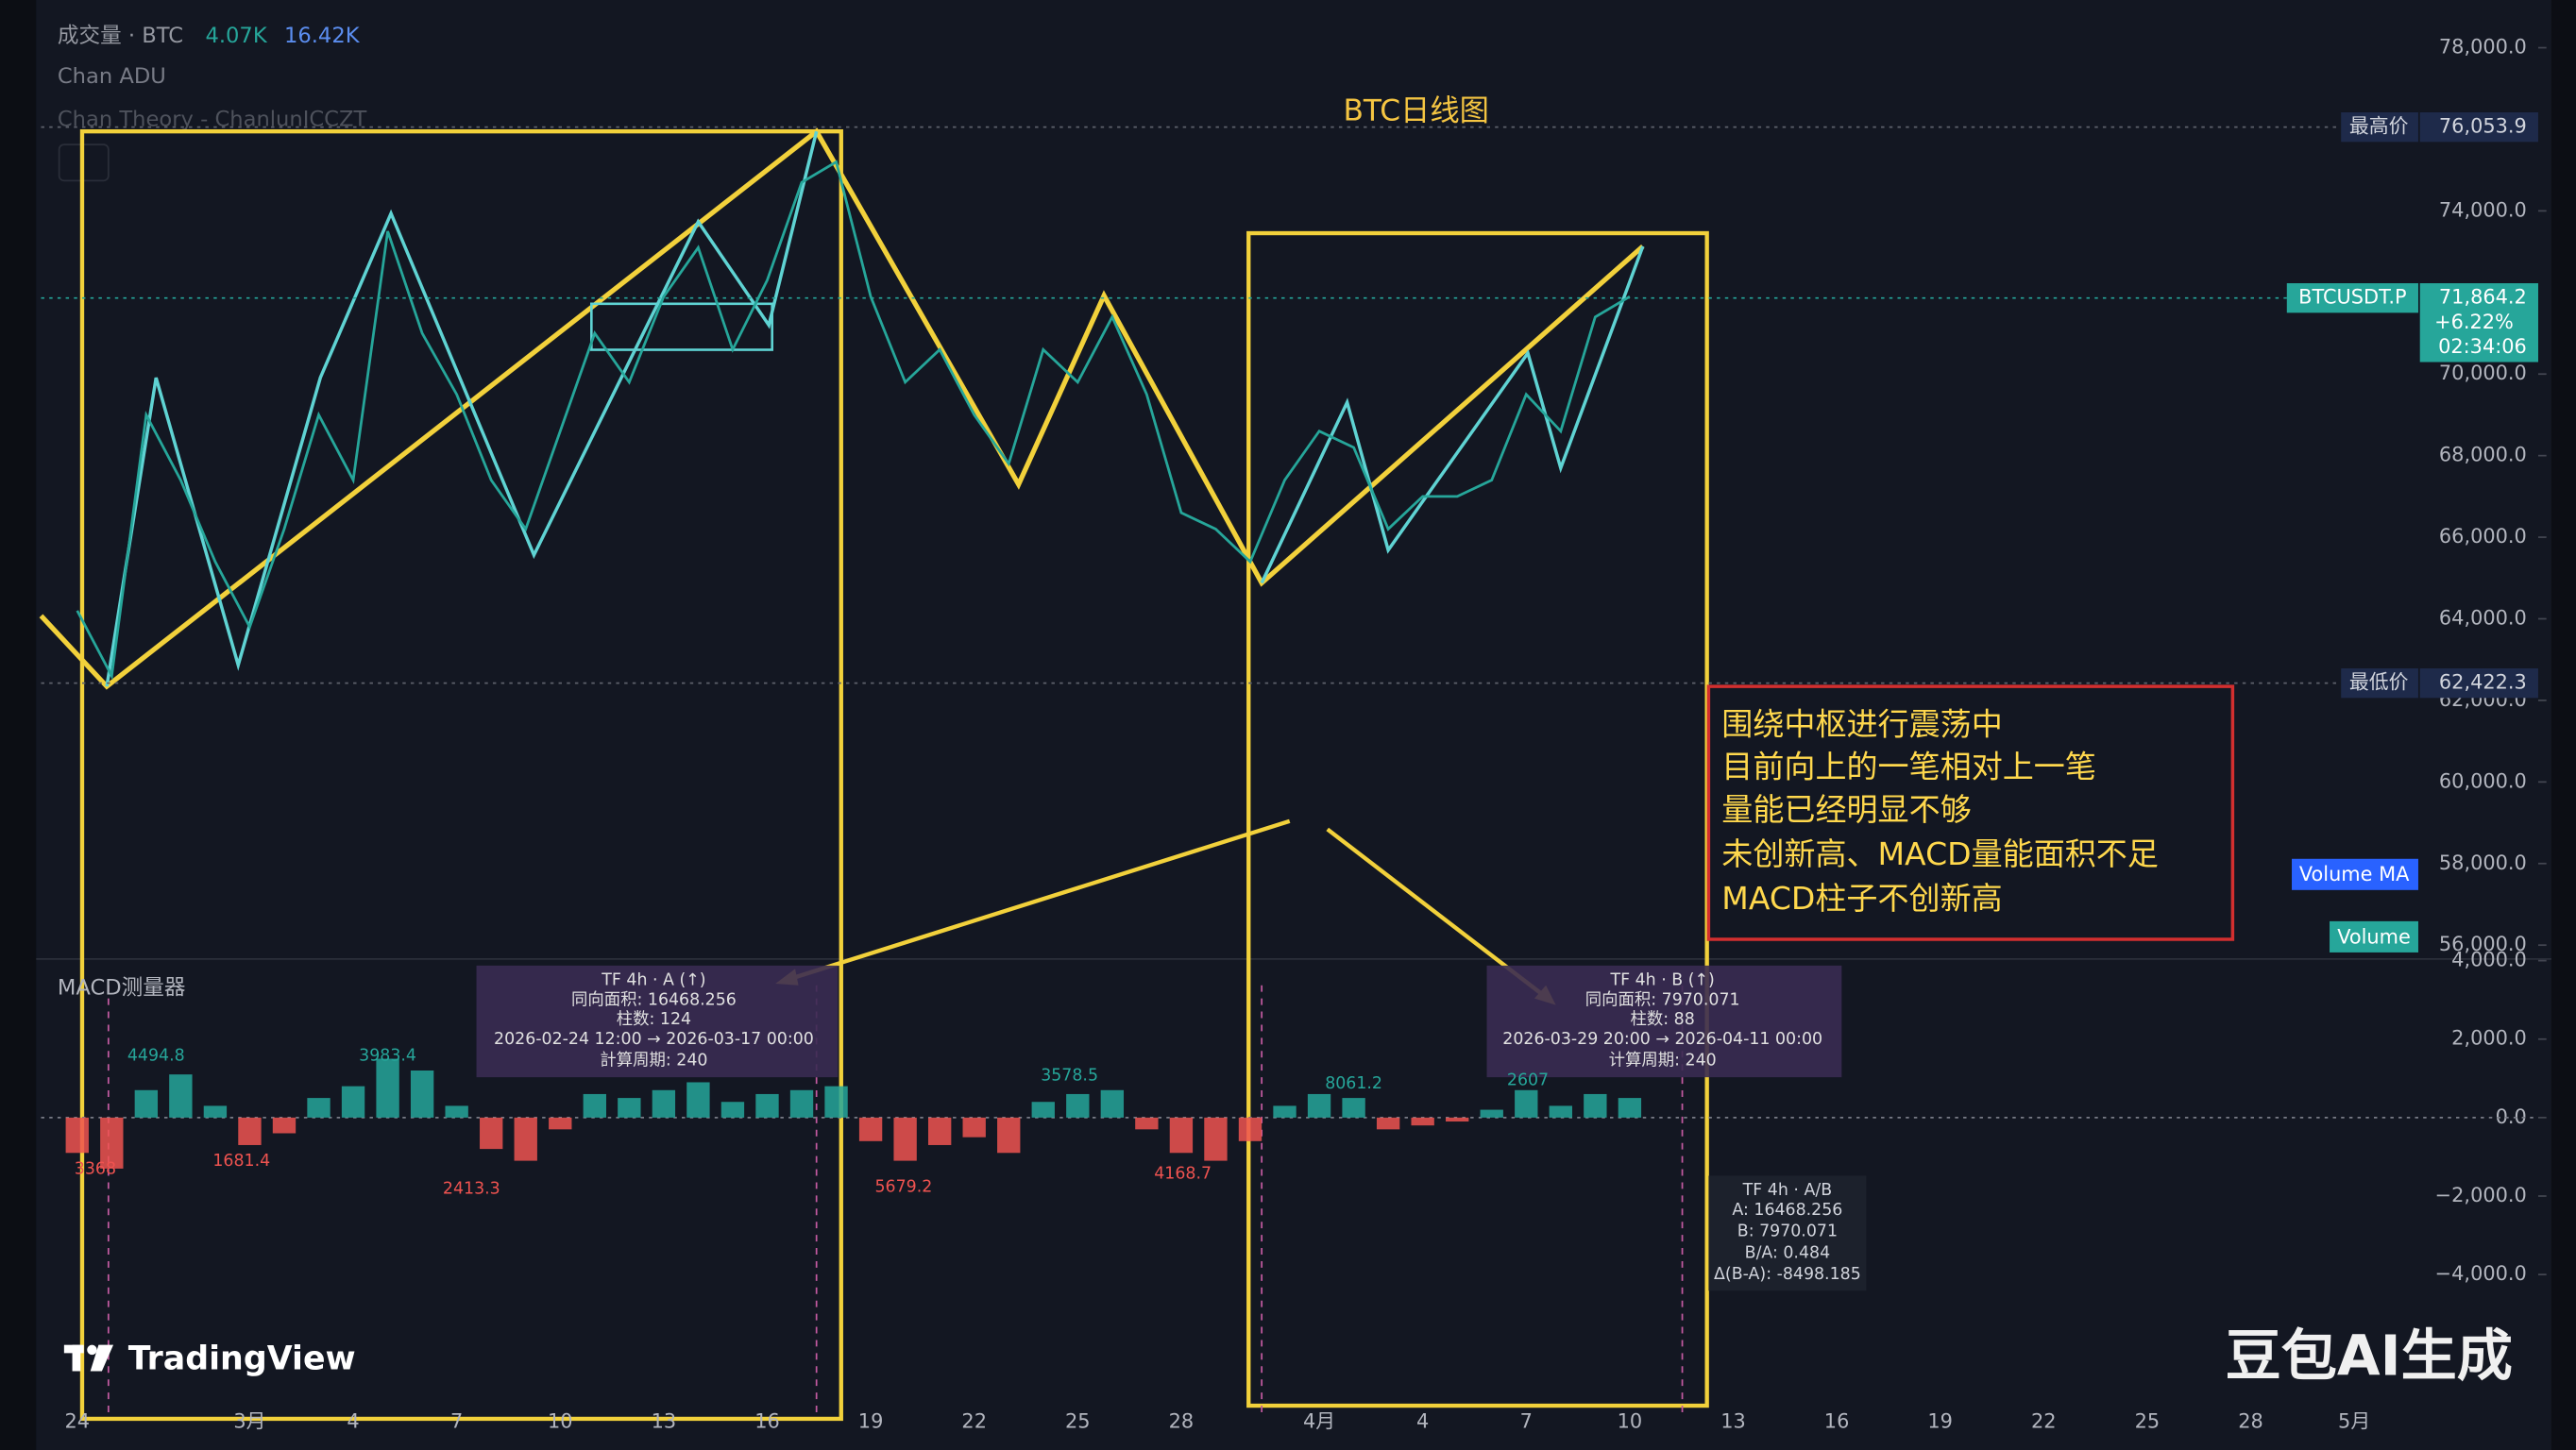  I want to click on y-tick-label: −2,000.0, so click(2481, 1195).